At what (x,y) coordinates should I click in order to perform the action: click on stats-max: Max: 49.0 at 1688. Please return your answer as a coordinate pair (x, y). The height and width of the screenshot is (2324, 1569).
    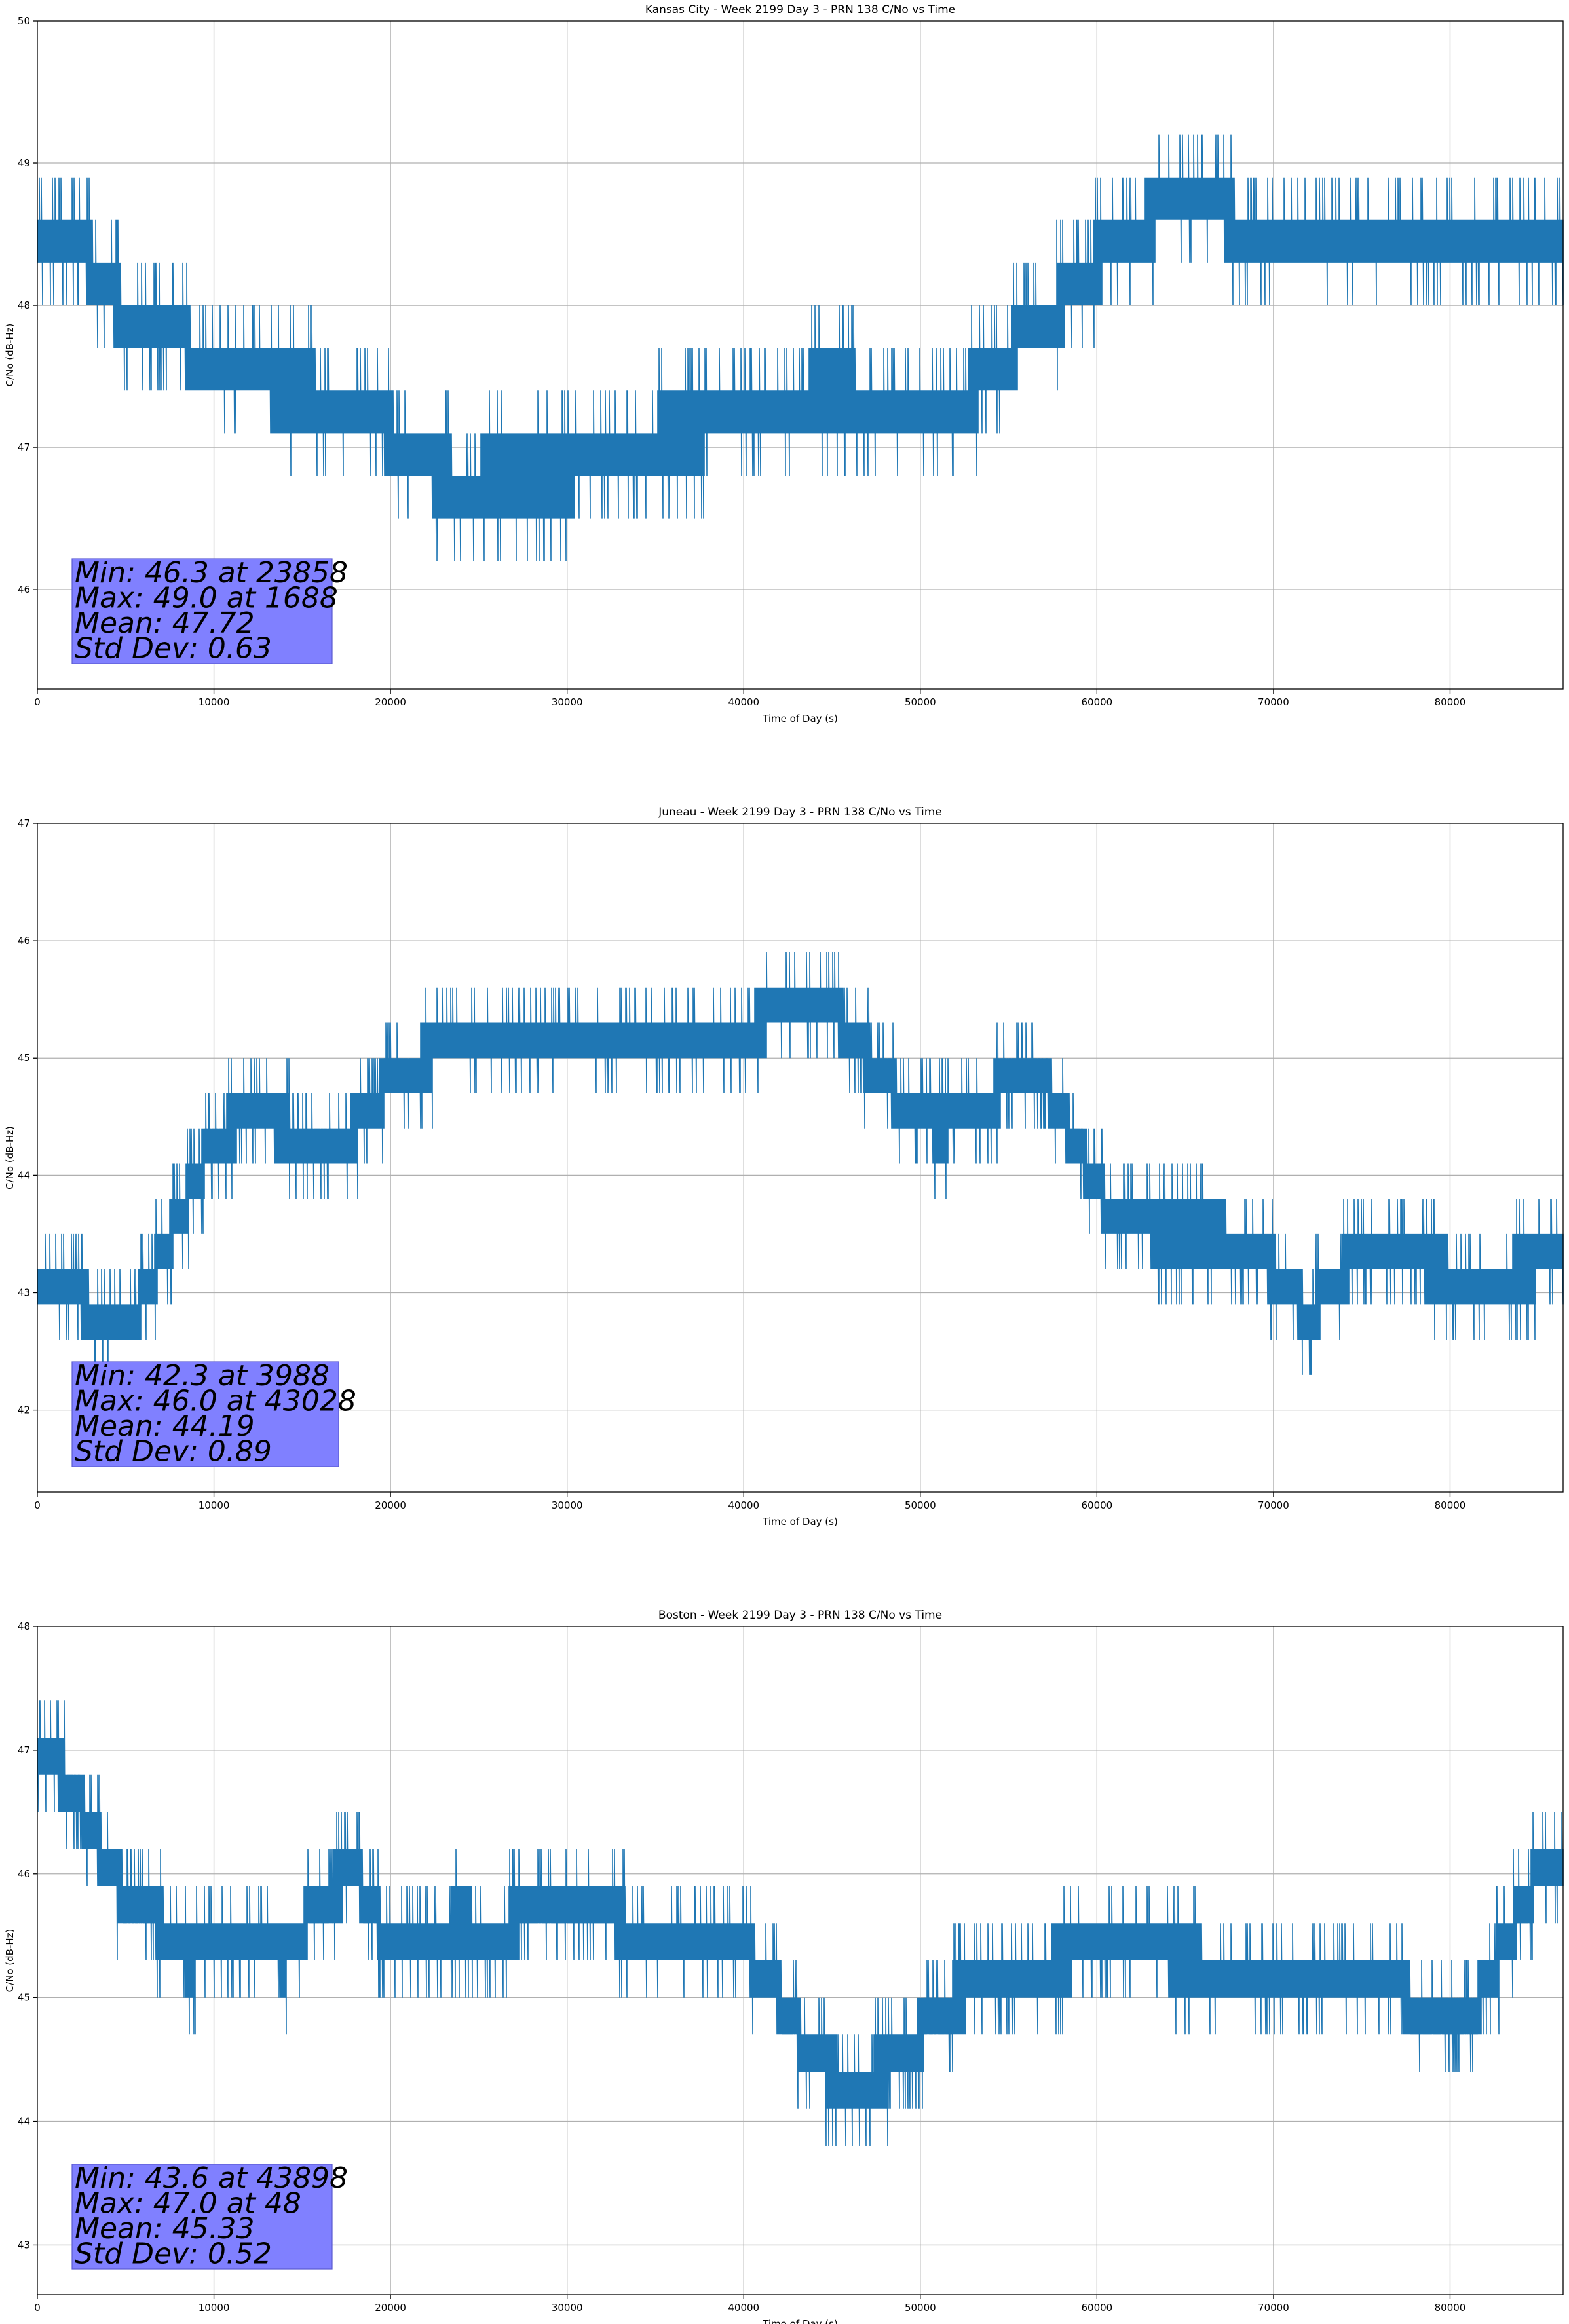
    Looking at the image, I should click on (206, 598).